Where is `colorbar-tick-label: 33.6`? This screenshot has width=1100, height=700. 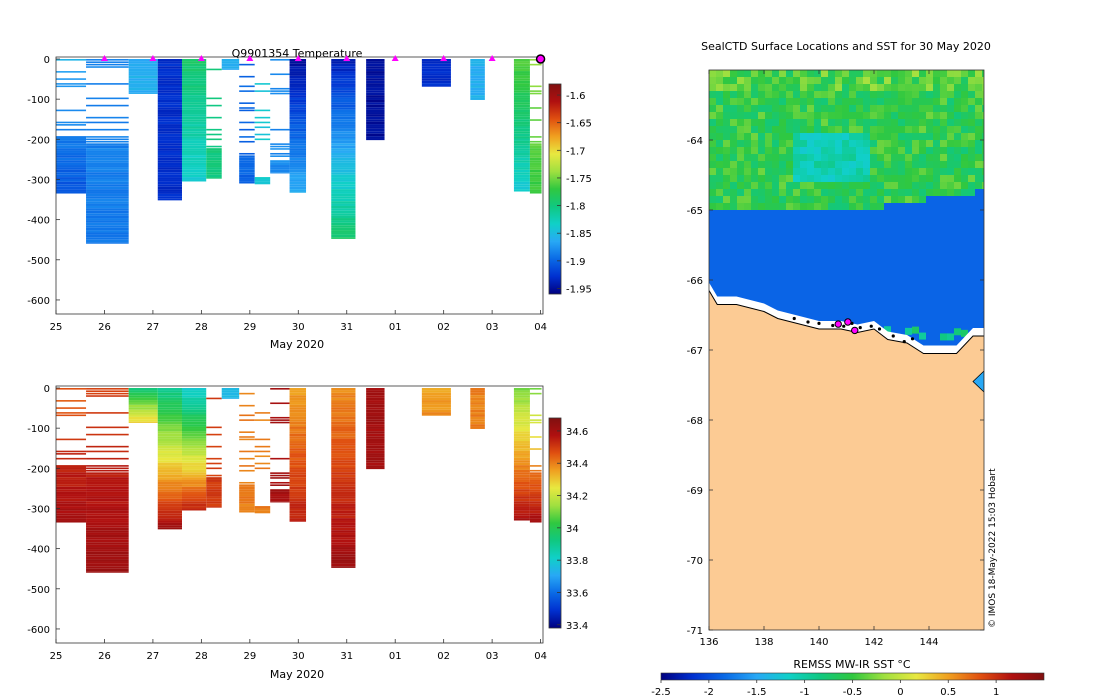
colorbar-tick-label: 33.6 is located at coordinates (577, 593).